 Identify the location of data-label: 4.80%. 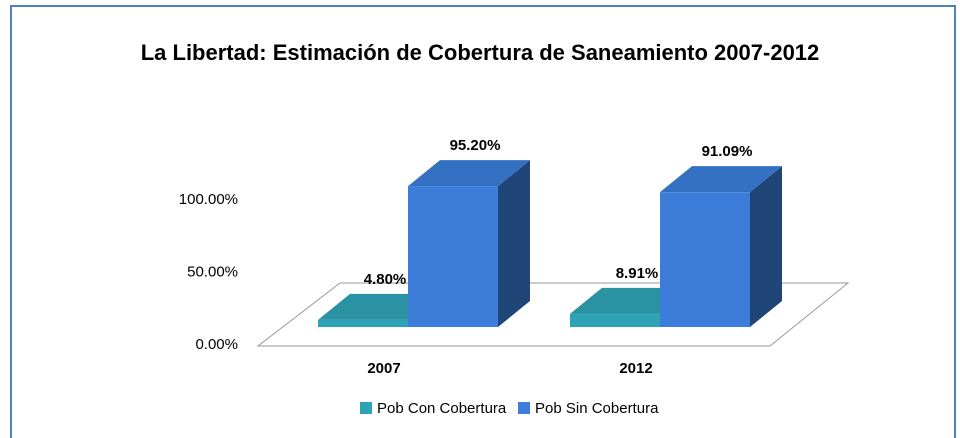
(385, 279).